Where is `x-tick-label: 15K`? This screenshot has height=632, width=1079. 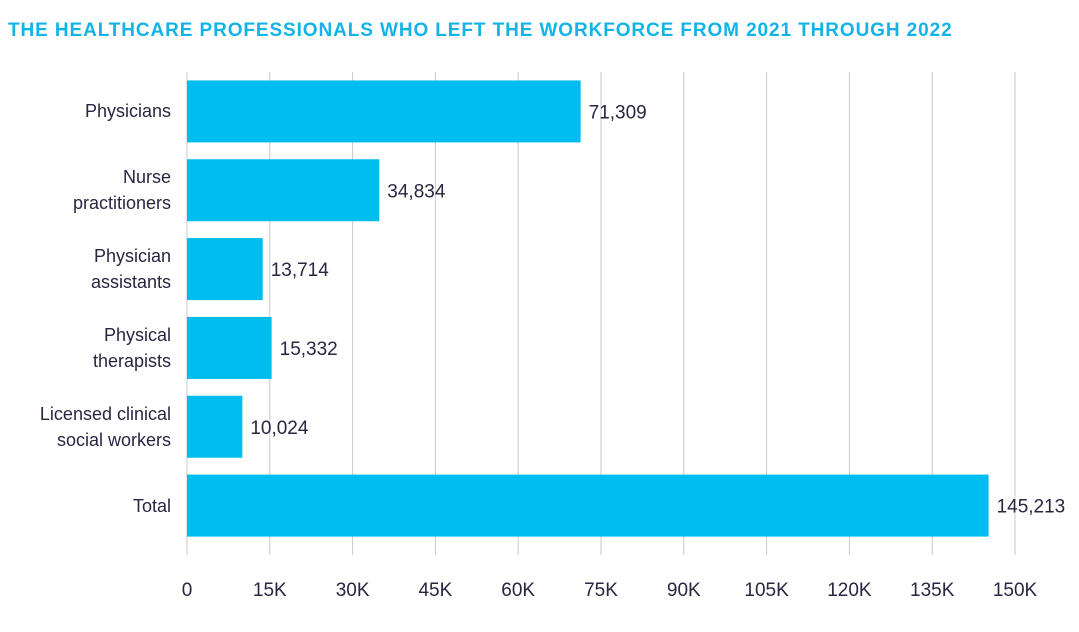
x-tick-label: 15K is located at coordinates (270, 590).